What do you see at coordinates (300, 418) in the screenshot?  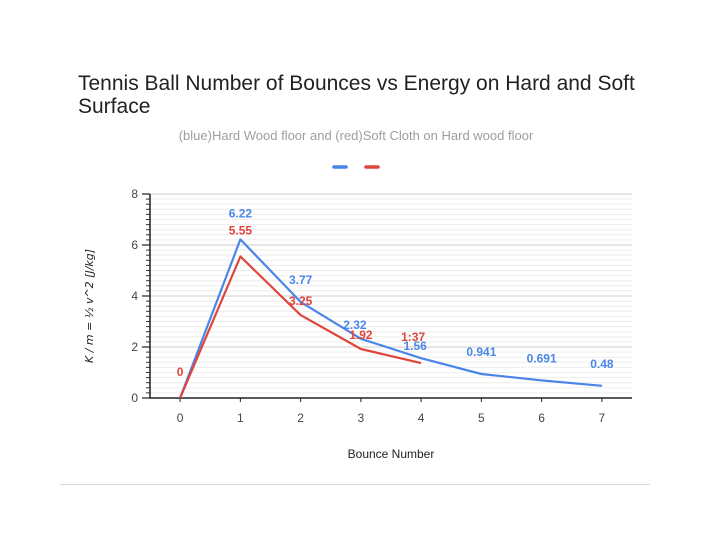 I see `x-tick-label: 2` at bounding box center [300, 418].